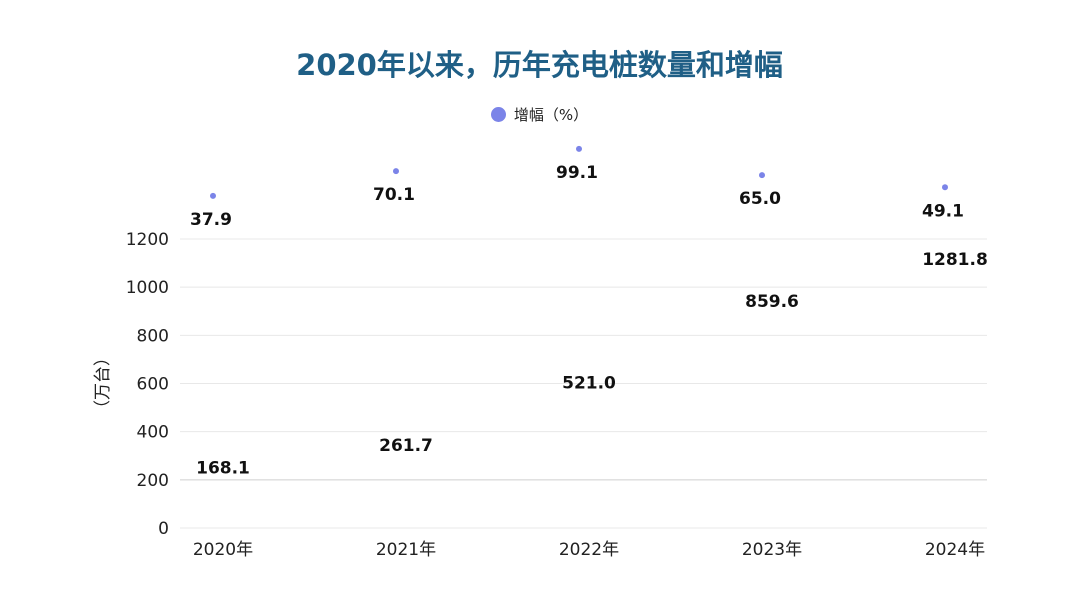  I want to click on y-tick-label: 0, so click(163, 529).